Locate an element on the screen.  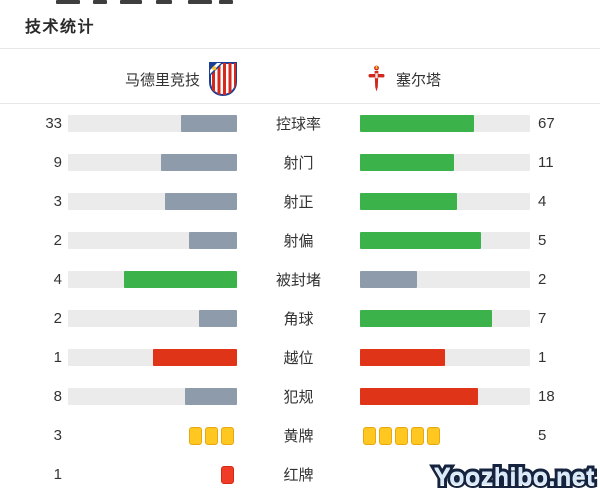
stat-row: 9 射门 11 is located at coordinates (300, 162).